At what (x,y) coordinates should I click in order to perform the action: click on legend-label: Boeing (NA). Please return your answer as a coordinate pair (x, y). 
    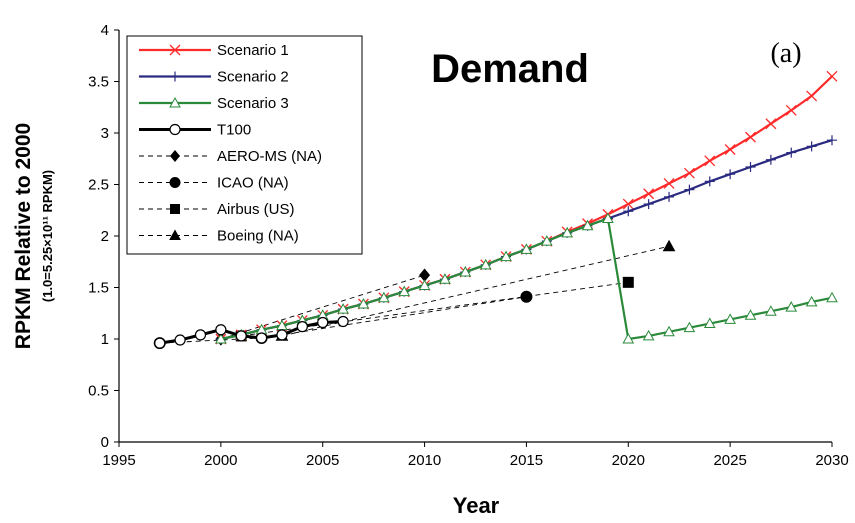
    Looking at the image, I should click on (258, 236).